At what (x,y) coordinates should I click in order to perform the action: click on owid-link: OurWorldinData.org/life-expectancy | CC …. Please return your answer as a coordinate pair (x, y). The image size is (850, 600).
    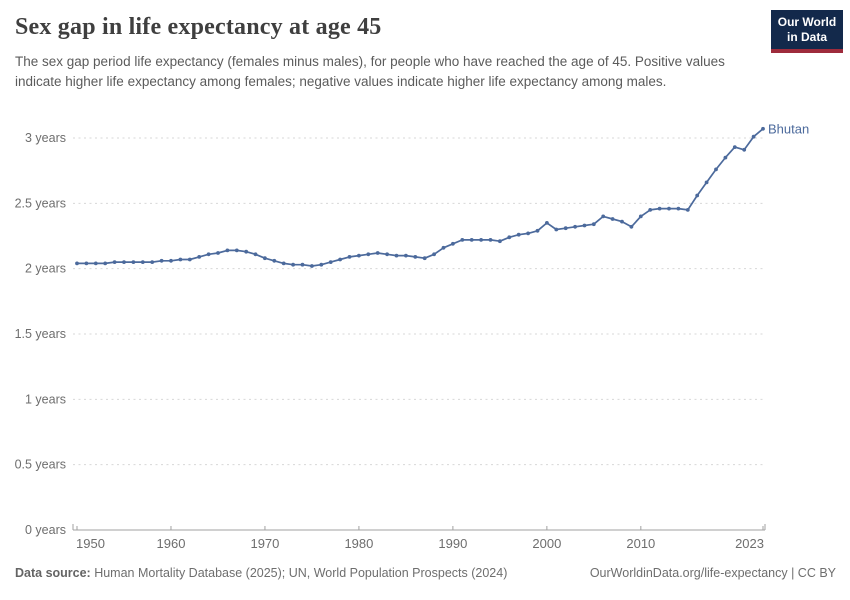
    Looking at the image, I should click on (712, 573).